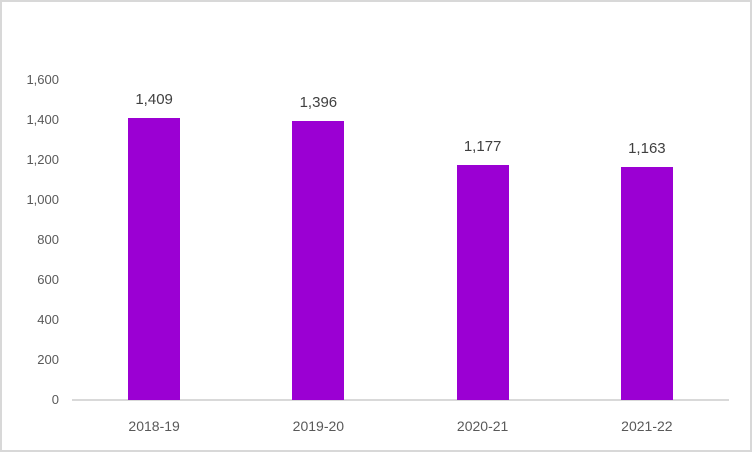  What do you see at coordinates (154, 100) in the screenshot?
I see `bar-value-label: 1,409` at bounding box center [154, 100].